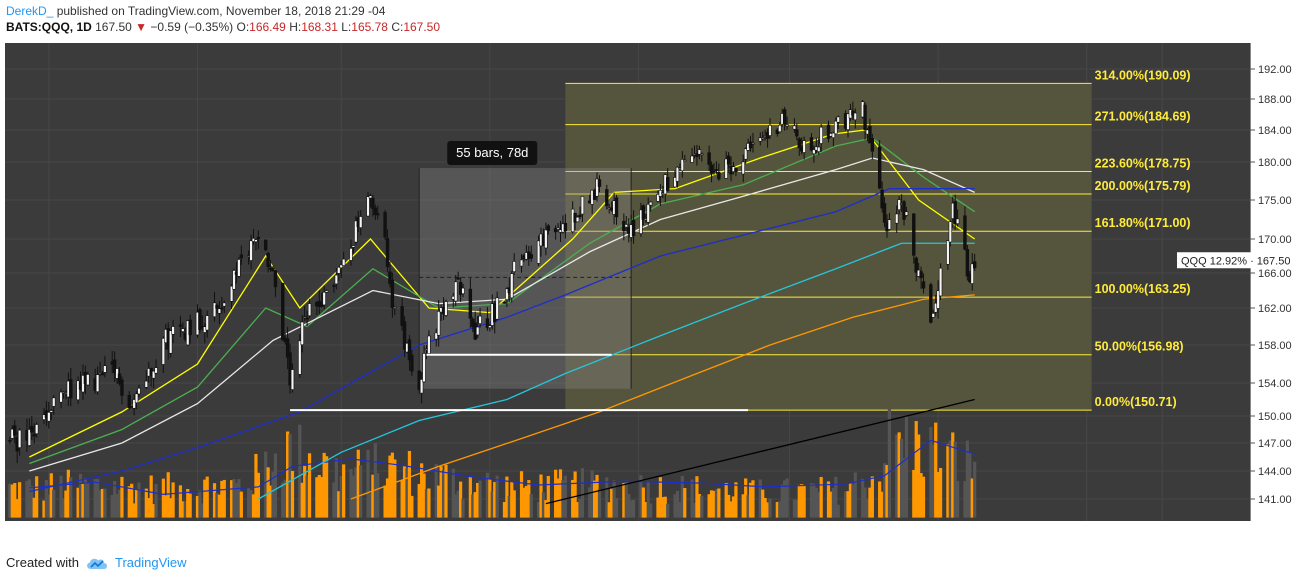 Image resolution: width=1300 pixels, height=581 pixels. I want to click on measure-label-bg, so click(492, 153).